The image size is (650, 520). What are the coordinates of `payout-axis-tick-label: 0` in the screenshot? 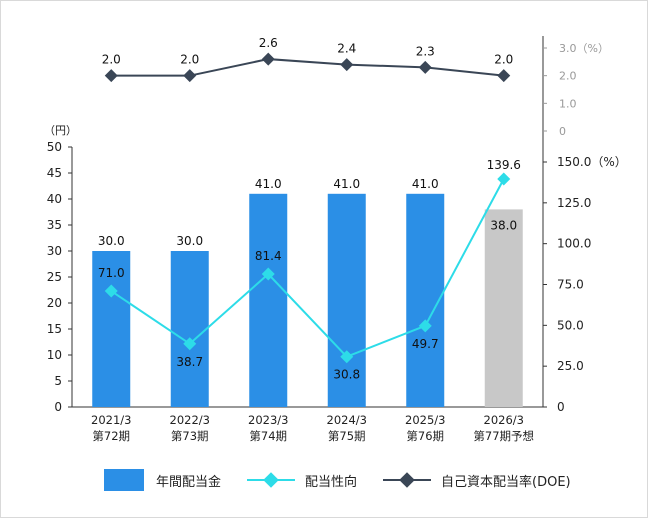 It's located at (561, 407).